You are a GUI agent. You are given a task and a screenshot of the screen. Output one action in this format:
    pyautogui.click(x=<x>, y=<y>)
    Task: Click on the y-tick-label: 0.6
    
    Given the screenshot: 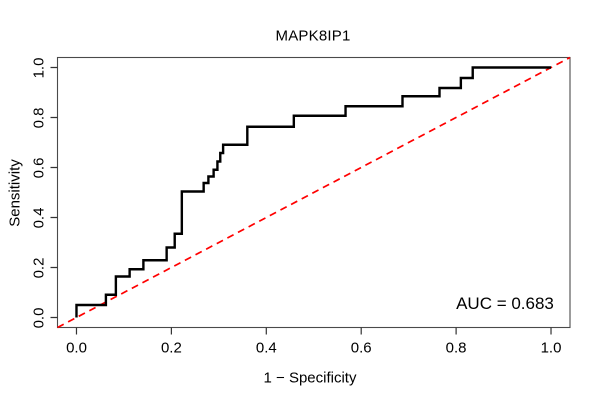 What is the action you would take?
    pyautogui.click(x=39, y=167)
    